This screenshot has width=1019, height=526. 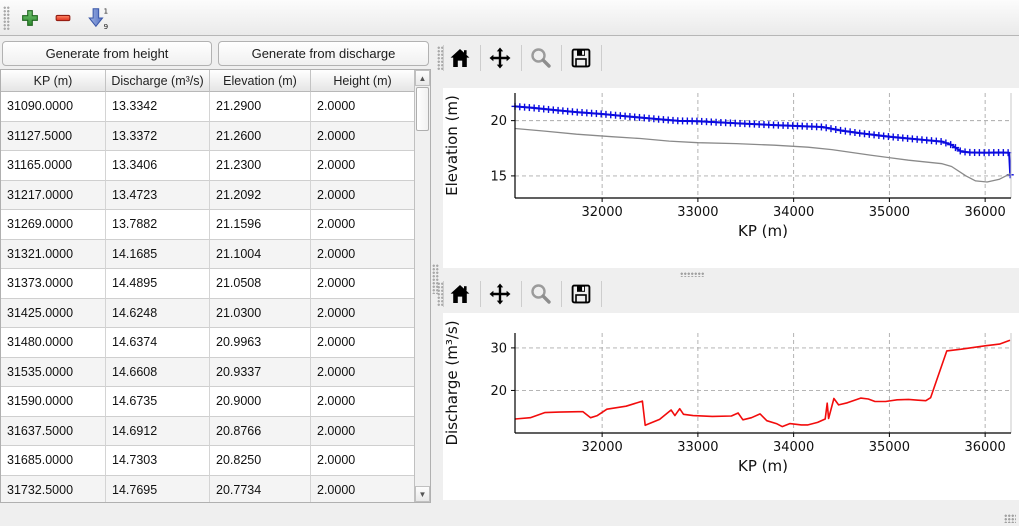 I want to click on sort-button: 1 9, so click(x=97, y=18).